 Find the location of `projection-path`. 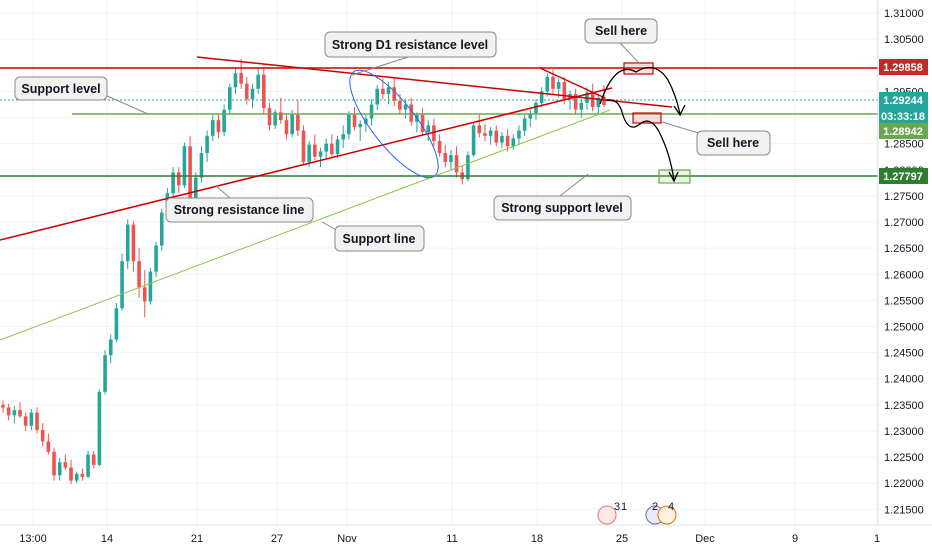

projection-path is located at coordinates (640, 90).